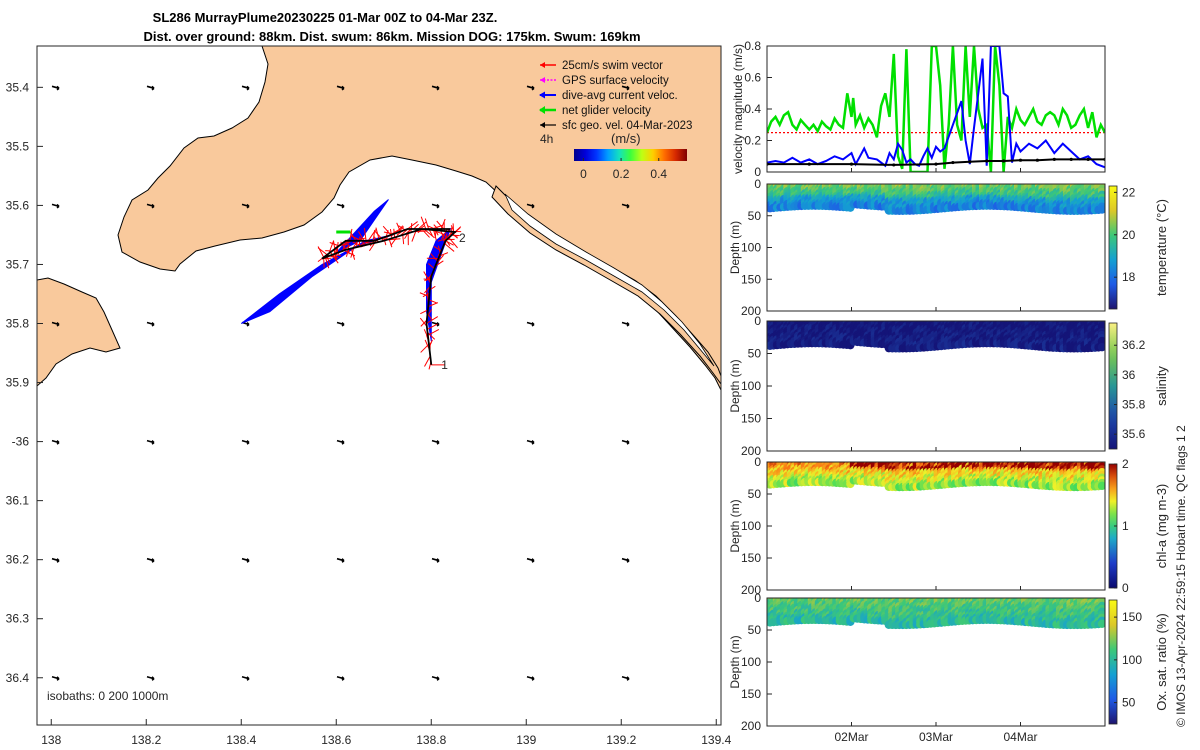  Describe the element at coordinates (751, 726) in the screenshot. I see `oxygen-y-tick-label: 200` at that location.